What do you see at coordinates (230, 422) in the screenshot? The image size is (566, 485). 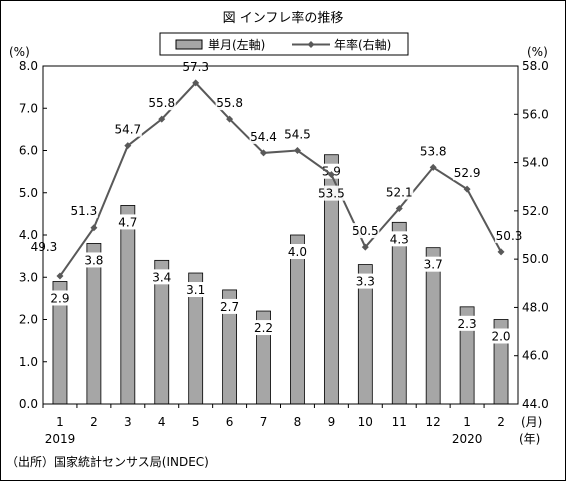 I see `x-month-label: 6` at bounding box center [230, 422].